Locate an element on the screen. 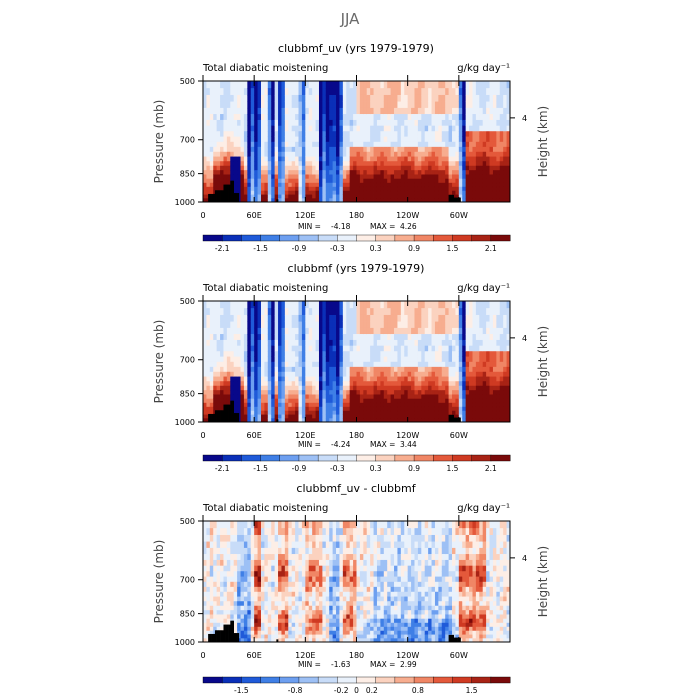 This screenshot has width=700, height=700. y-tick-label: 1000 is located at coordinates (185, 422).